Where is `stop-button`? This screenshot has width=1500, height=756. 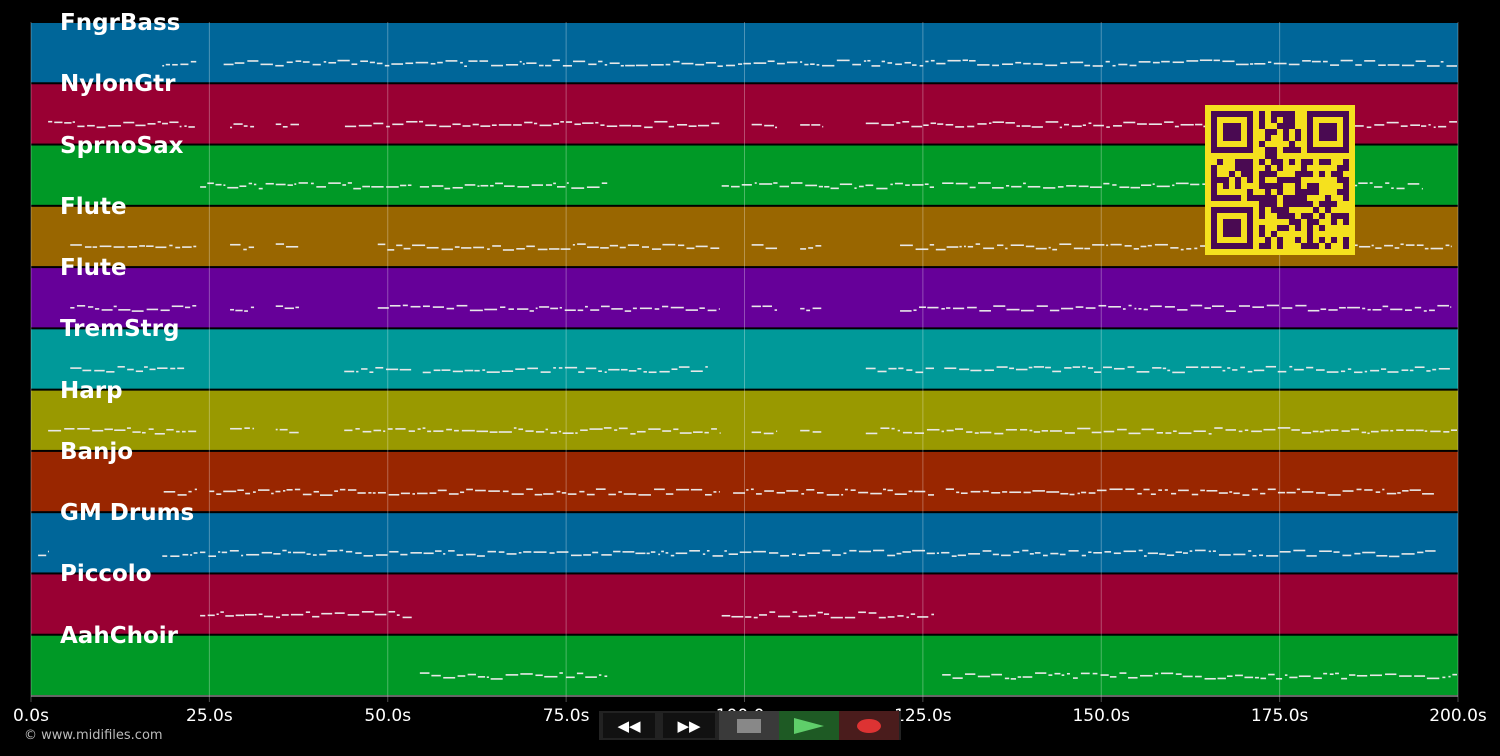 stop-button is located at coordinates (749, 725).